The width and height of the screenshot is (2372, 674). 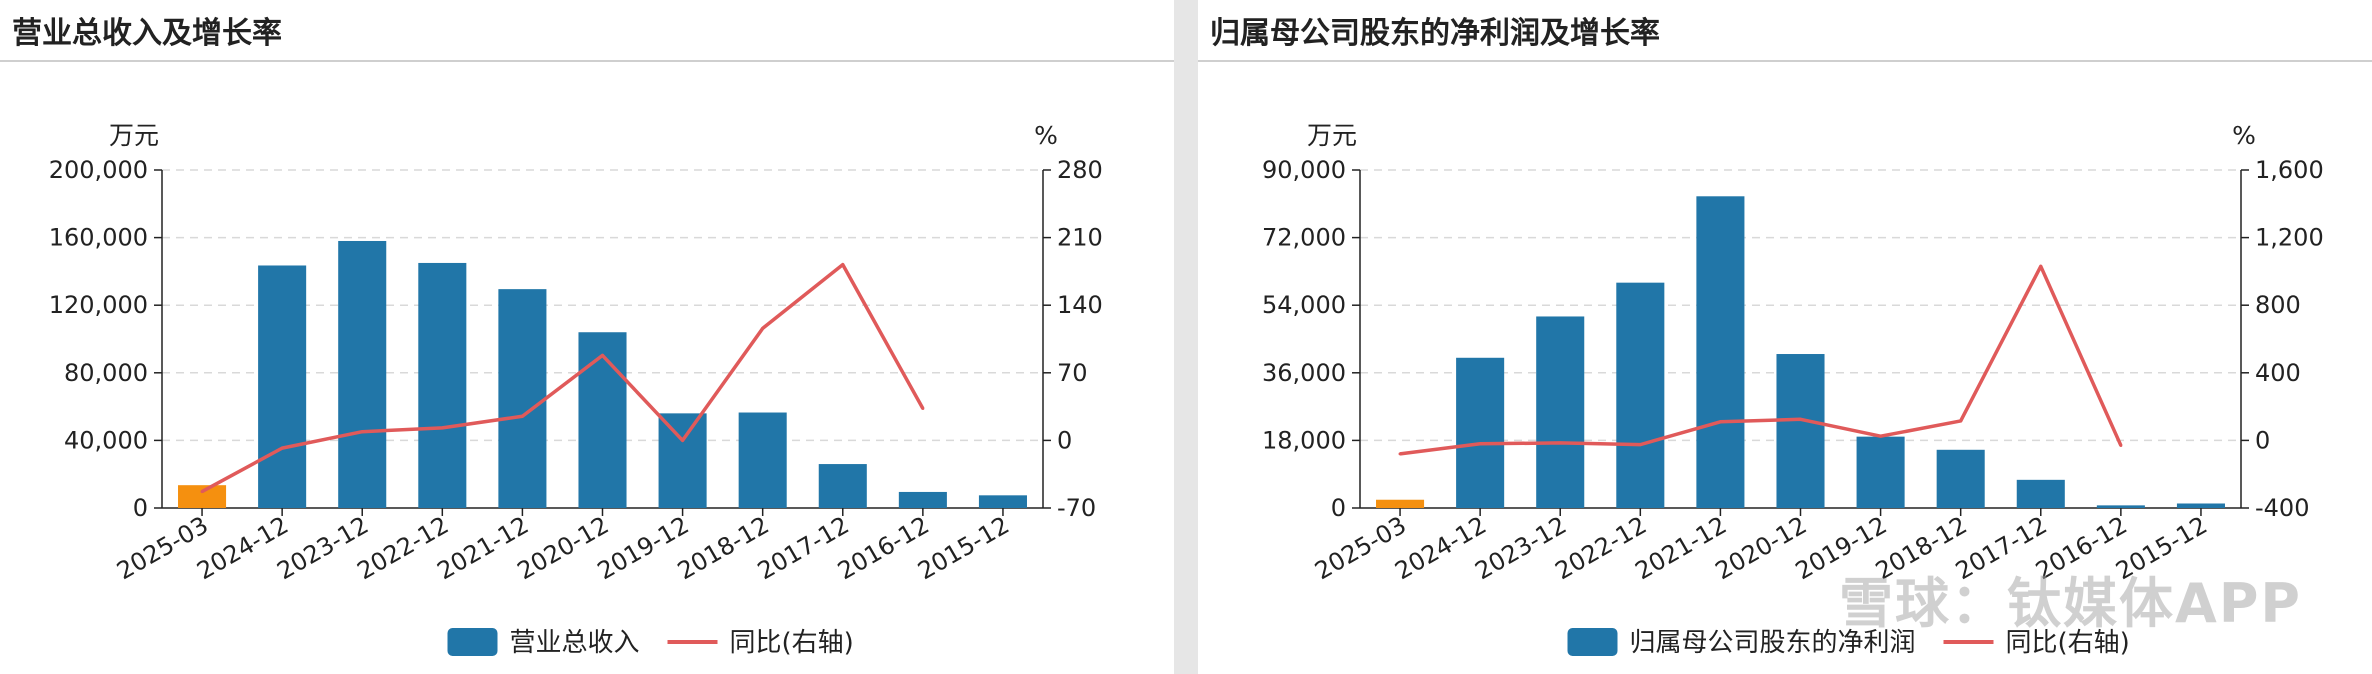 What do you see at coordinates (1304, 440) in the screenshot?
I see `left-tick-label: 18,000` at bounding box center [1304, 440].